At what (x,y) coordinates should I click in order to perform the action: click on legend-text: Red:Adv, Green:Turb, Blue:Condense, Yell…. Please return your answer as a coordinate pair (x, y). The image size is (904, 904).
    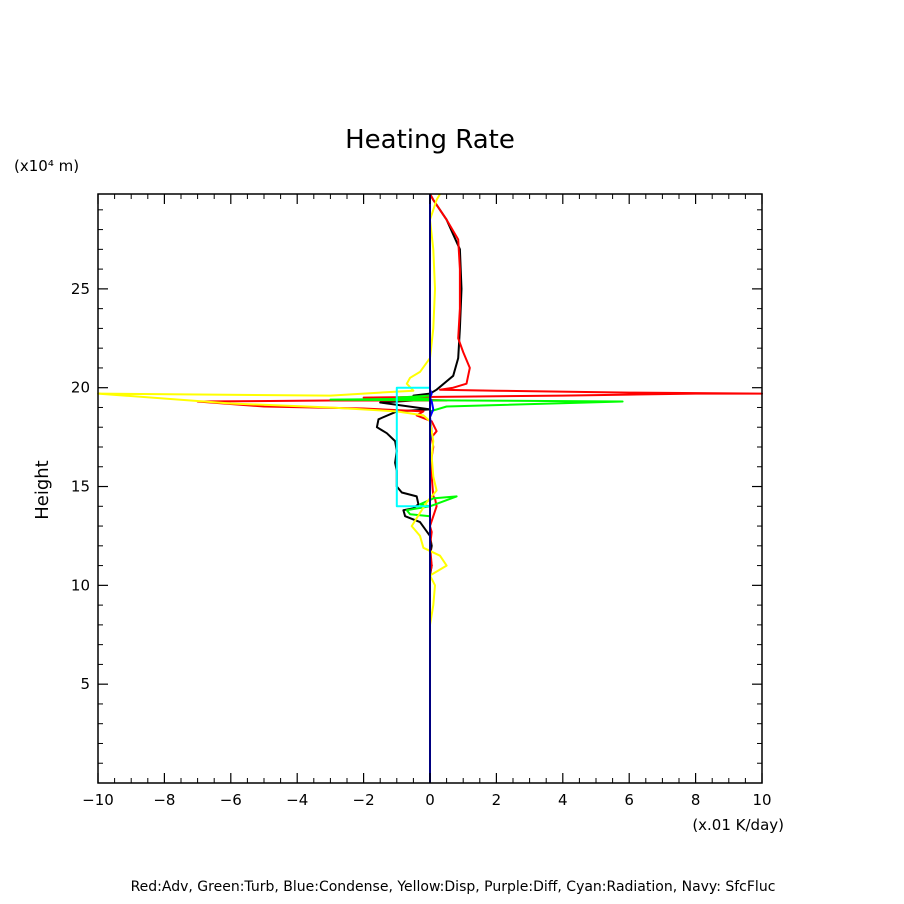
    Looking at the image, I should click on (453, 887).